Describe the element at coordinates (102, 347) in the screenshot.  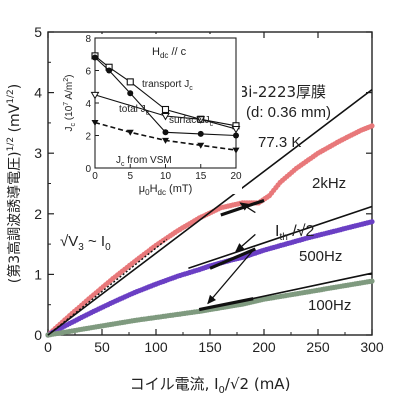
I see `x-tick-label: 50` at that location.